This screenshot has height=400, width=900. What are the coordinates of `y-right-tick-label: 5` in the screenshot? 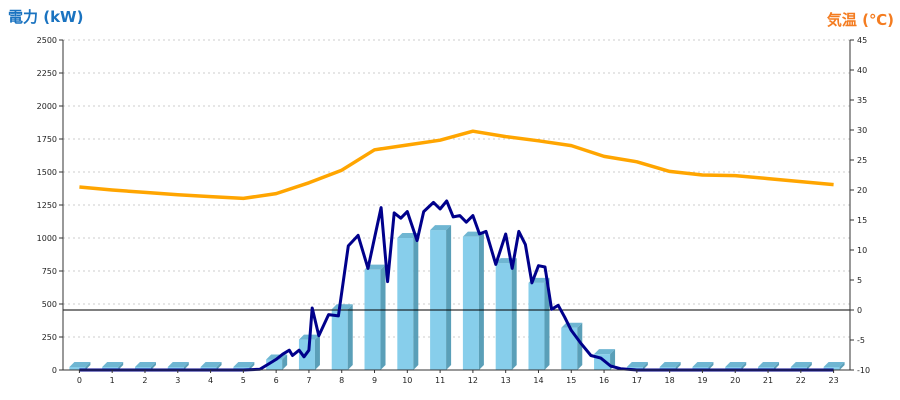 It's located at (859, 280).